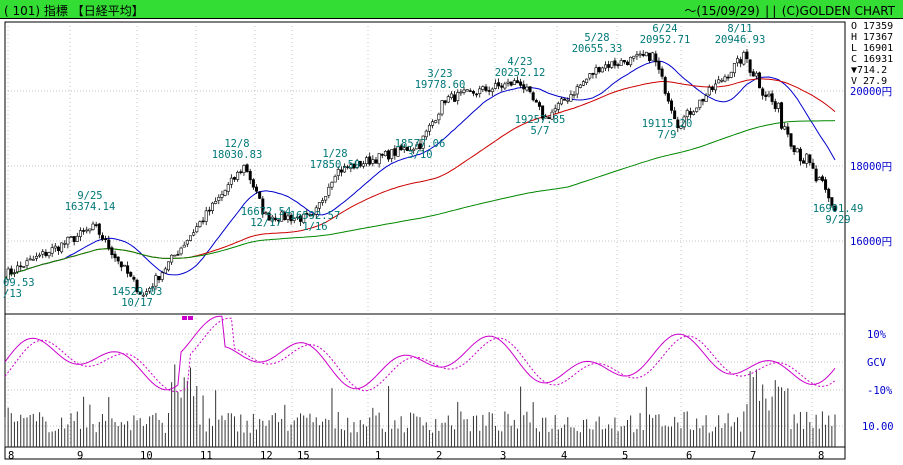 Image resolution: width=903 pixels, height=465 pixels. I want to click on gcv-marker, so click(190, 318).